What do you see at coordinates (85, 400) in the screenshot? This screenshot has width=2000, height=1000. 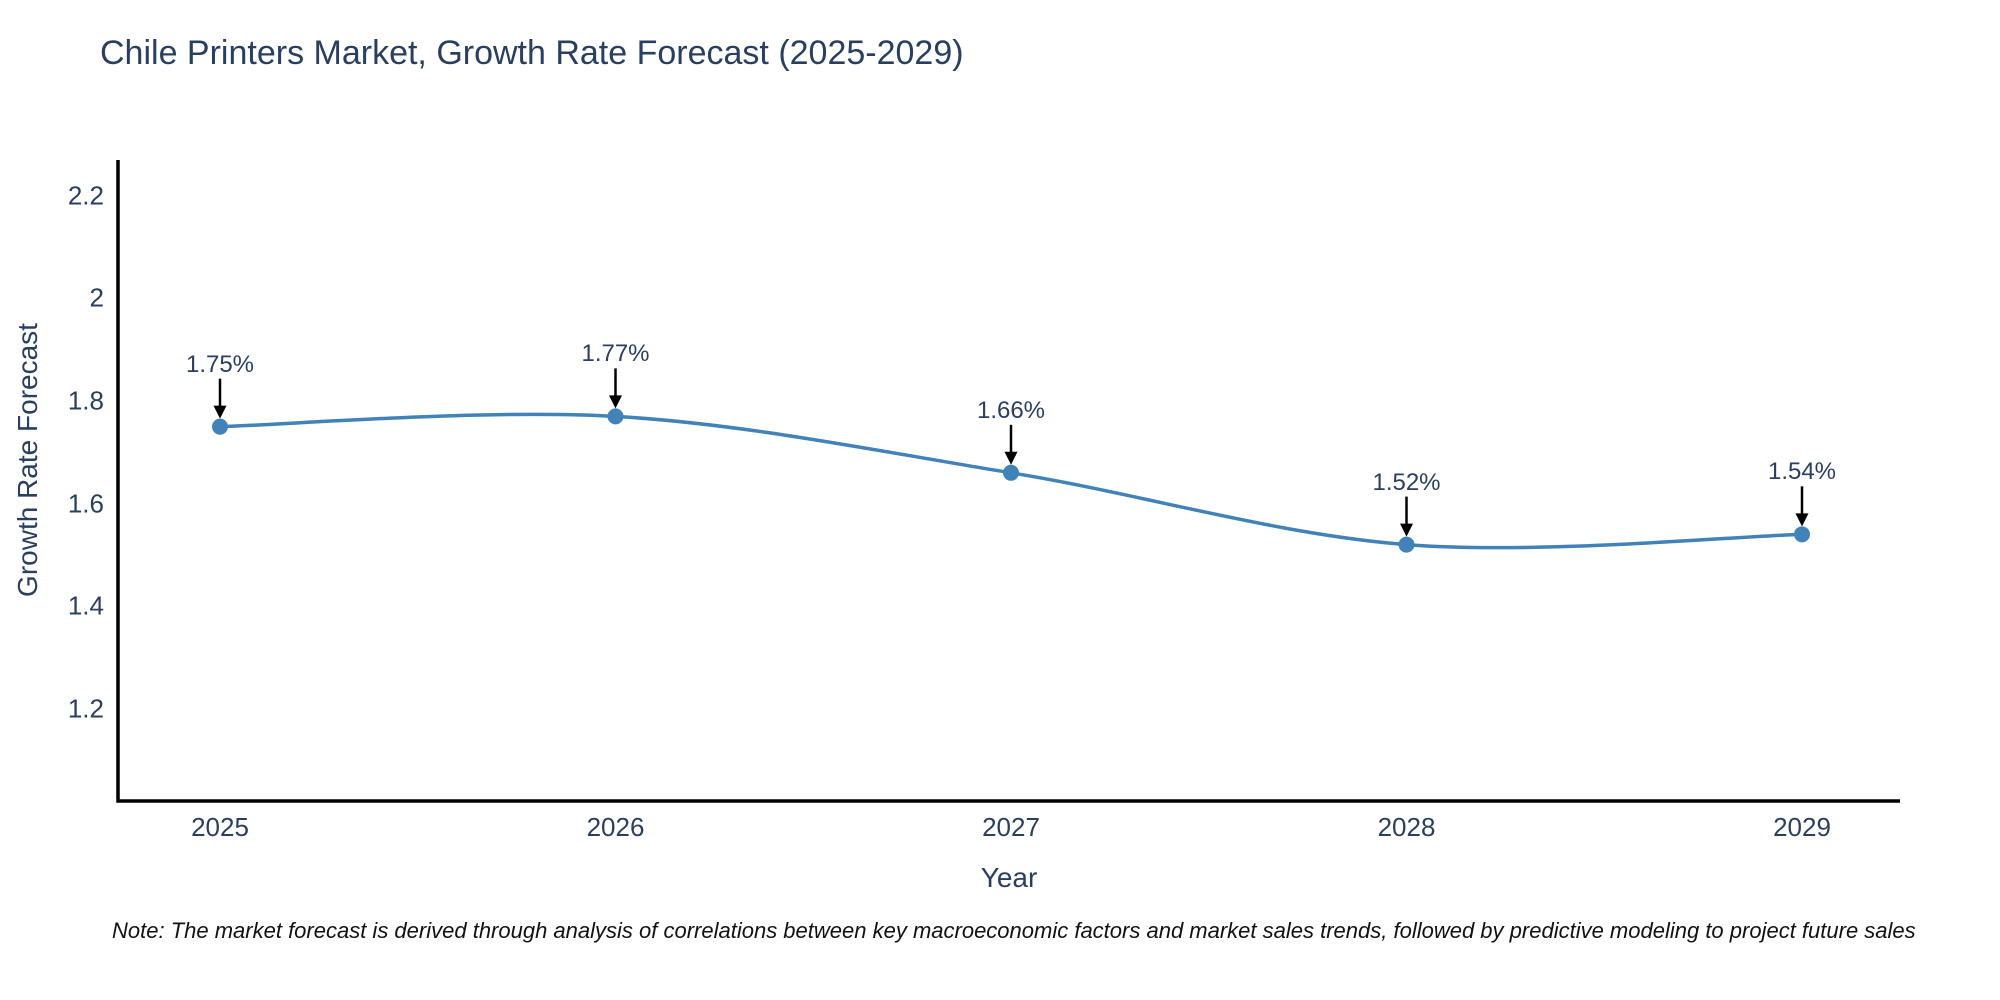 I see `y-tick-label: 1.8` at bounding box center [85, 400].